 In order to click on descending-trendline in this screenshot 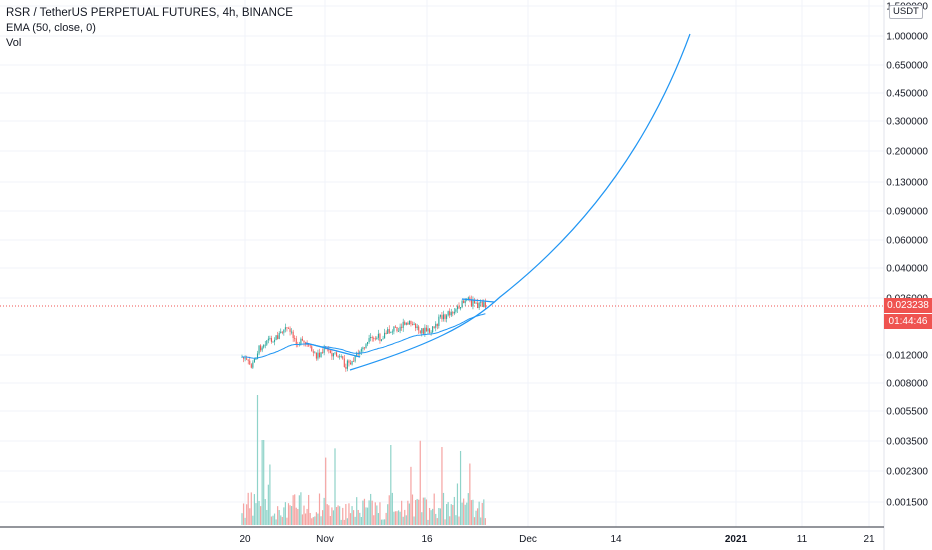, I will do `click(333, 350)`.